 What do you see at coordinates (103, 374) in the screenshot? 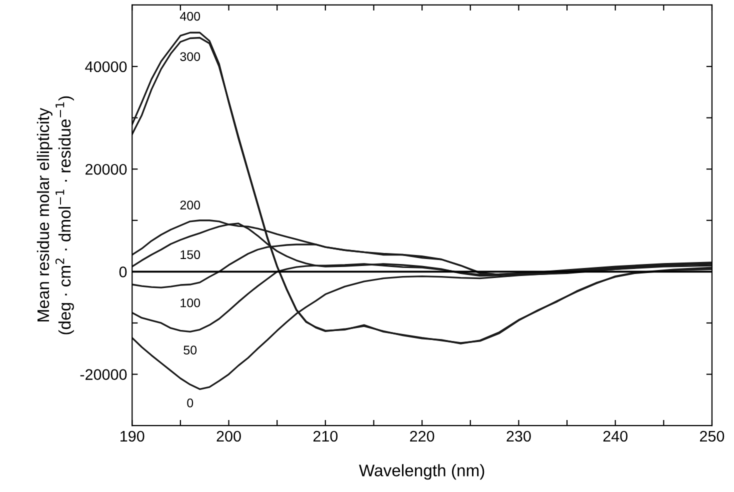
I see `y-tick-label: -20000` at bounding box center [103, 374].